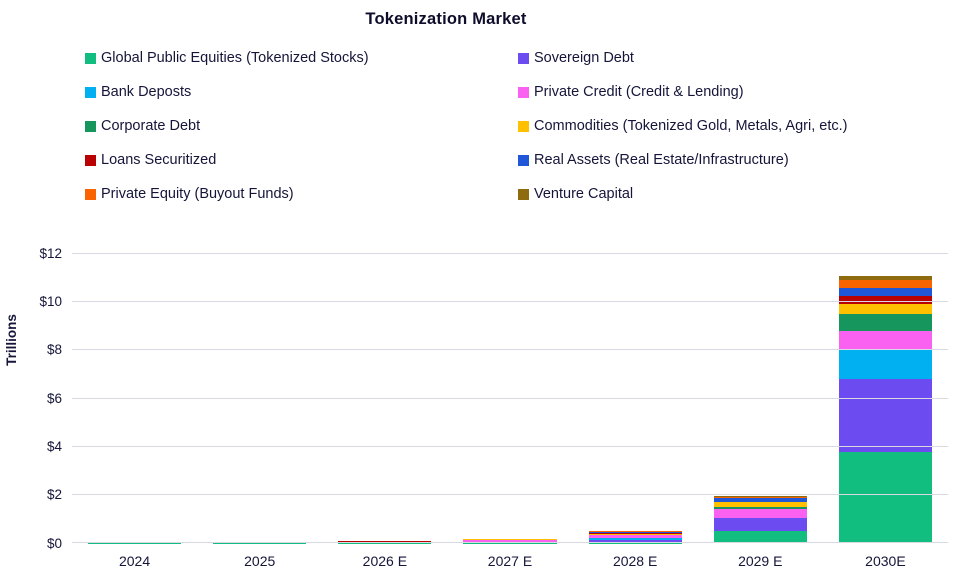 Image resolution: width=960 pixels, height=584 pixels. I want to click on legend-label: Bank Deposts, so click(146, 92).